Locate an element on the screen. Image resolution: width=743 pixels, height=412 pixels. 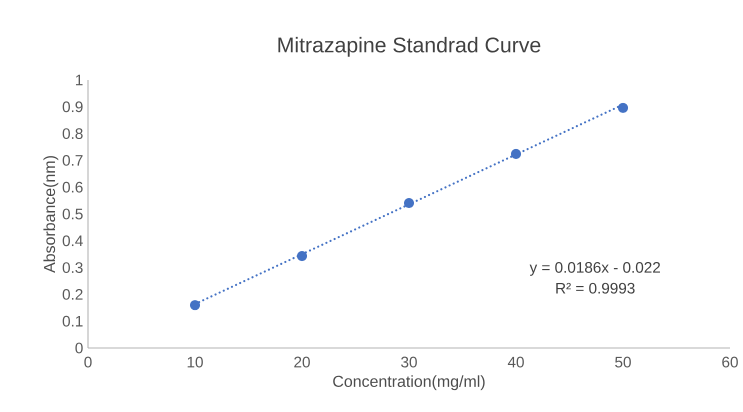
x-tick-label: 50 is located at coordinates (623, 362).